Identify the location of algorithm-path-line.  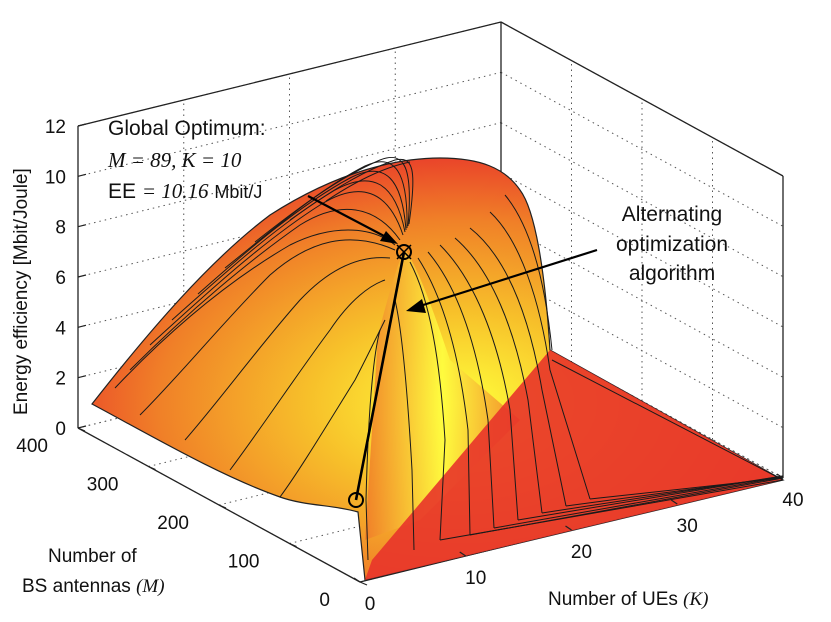
(380, 376).